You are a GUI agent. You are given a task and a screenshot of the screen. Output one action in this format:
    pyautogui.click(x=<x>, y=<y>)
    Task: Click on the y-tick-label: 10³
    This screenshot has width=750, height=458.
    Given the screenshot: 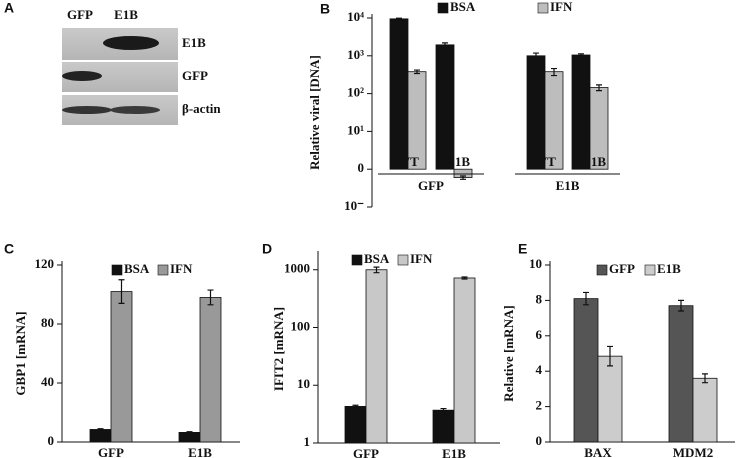 What is the action you would take?
    pyautogui.click(x=355, y=54)
    